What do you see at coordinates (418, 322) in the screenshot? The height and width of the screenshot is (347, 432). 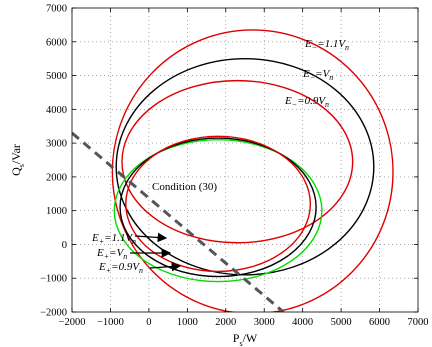 I see `x-tick-label: 7000` at bounding box center [418, 322].